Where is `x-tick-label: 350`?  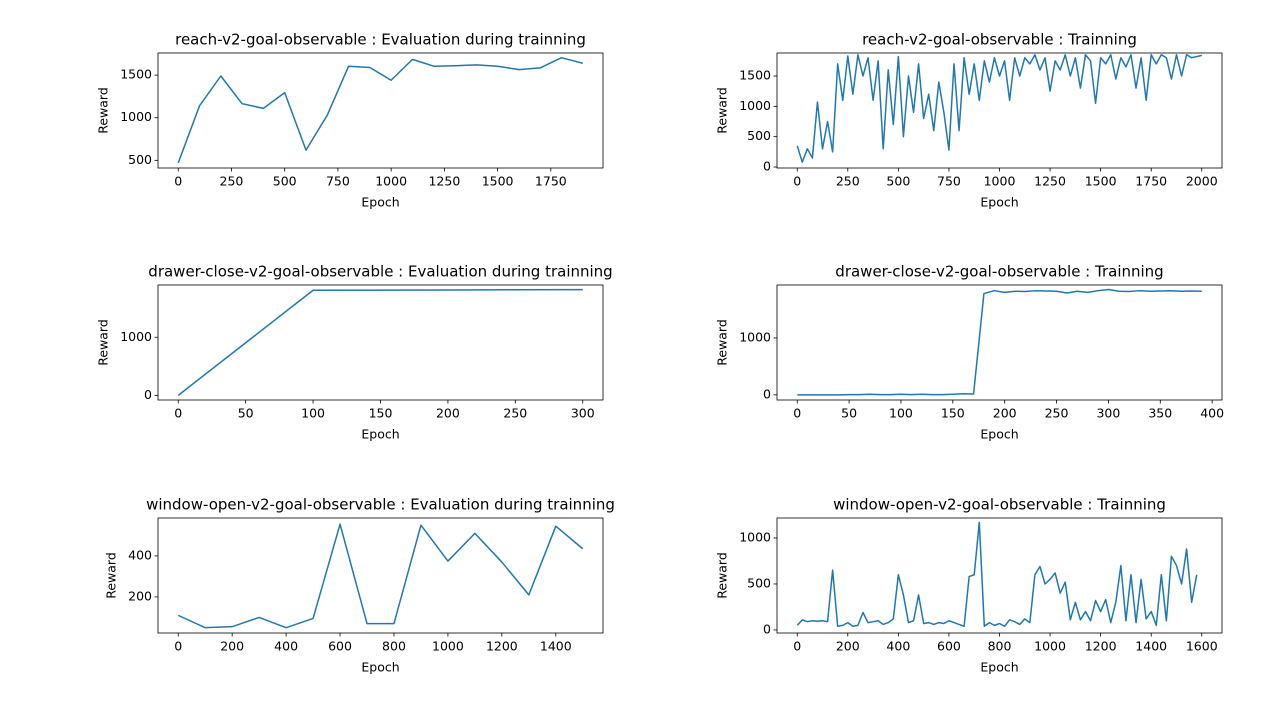 x-tick-label: 350 is located at coordinates (1160, 413).